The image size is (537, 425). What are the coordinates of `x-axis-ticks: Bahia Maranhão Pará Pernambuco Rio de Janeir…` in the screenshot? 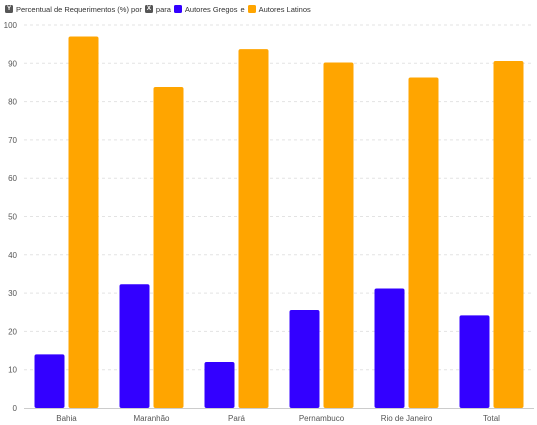 It's located at (278, 418).